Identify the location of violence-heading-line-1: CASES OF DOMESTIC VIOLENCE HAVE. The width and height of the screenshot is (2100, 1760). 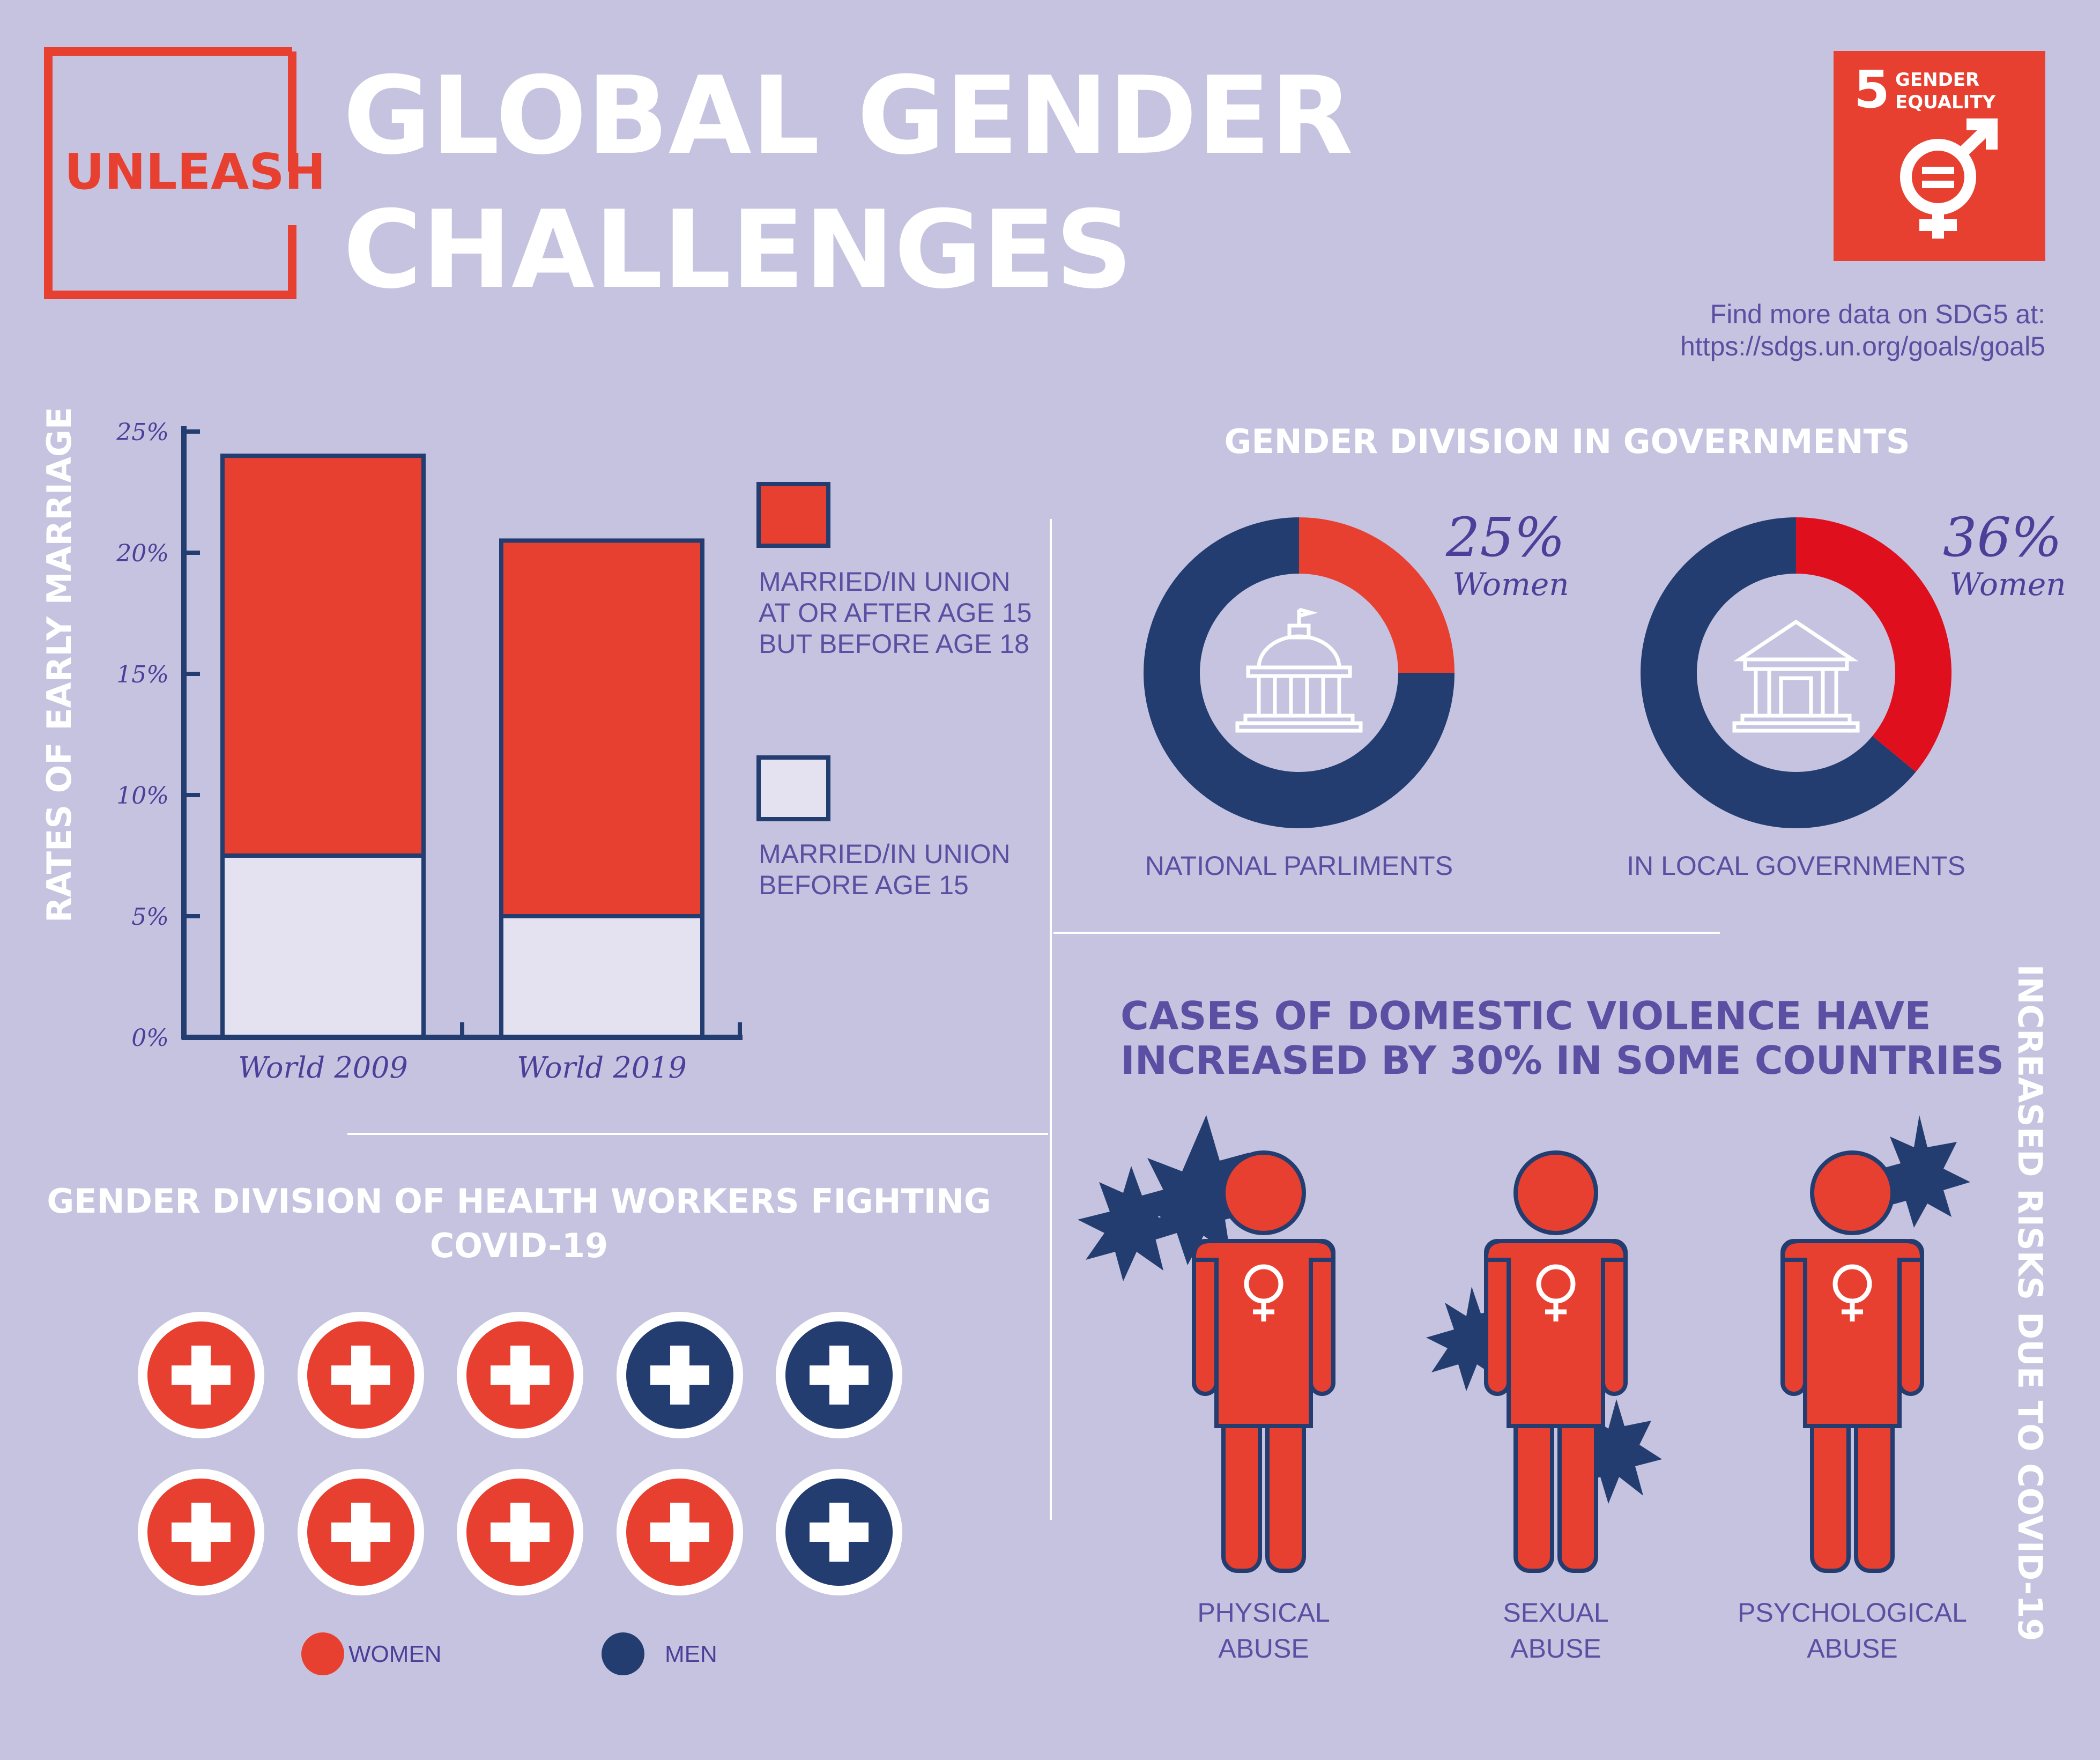
(1526, 1015).